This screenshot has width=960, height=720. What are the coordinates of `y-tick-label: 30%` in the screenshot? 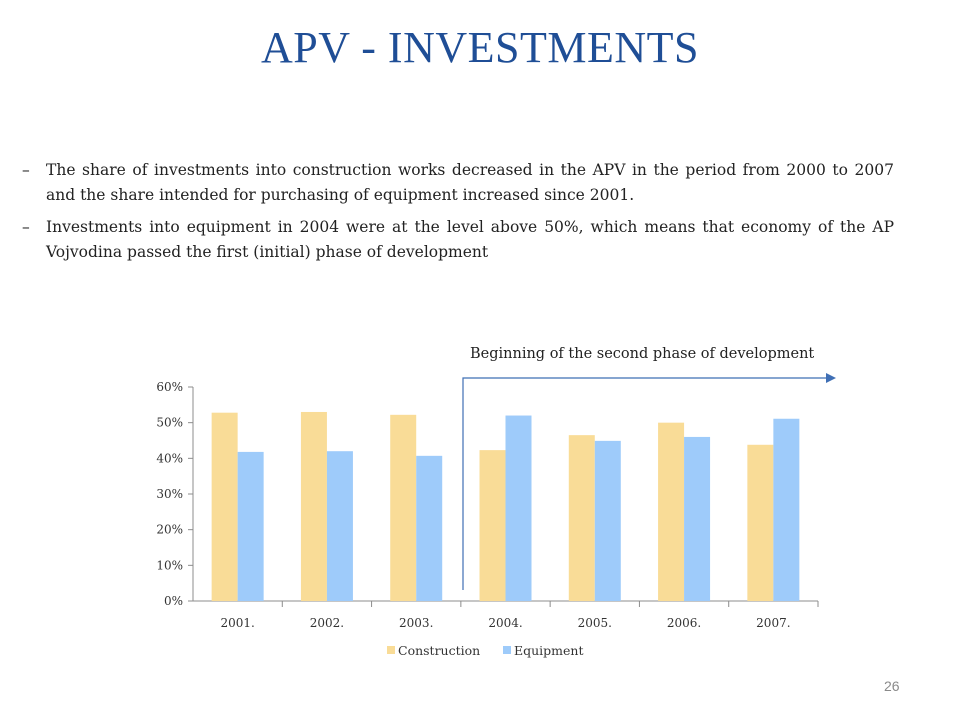 It's located at (169, 494).